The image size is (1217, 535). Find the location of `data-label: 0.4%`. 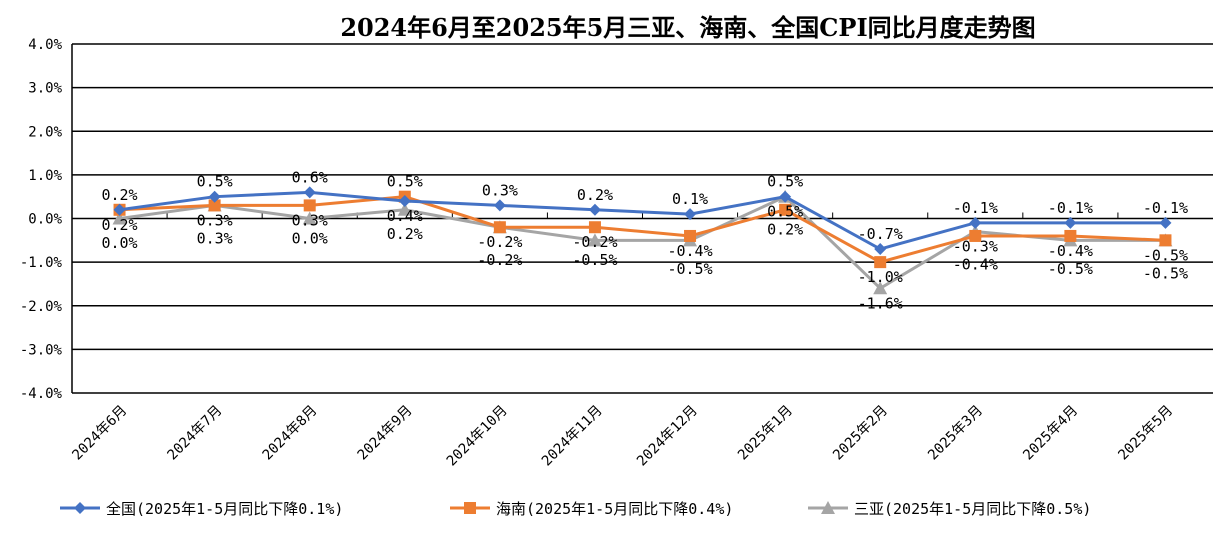

data-label: 0.4% is located at coordinates (405, 216).